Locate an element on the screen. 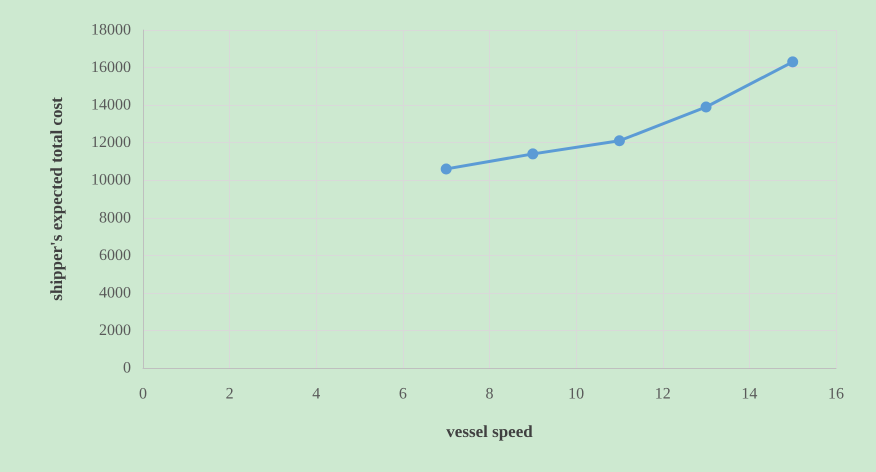 This screenshot has height=472, width=876. y-axis-title: shipper's expected total cost is located at coordinates (56, 198).